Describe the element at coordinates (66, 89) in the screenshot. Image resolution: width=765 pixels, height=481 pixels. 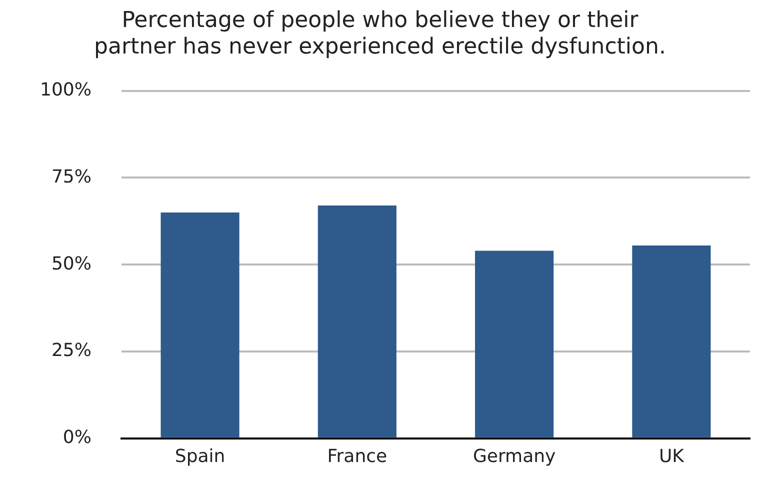
I see `y-tick-label: 100%` at that location.